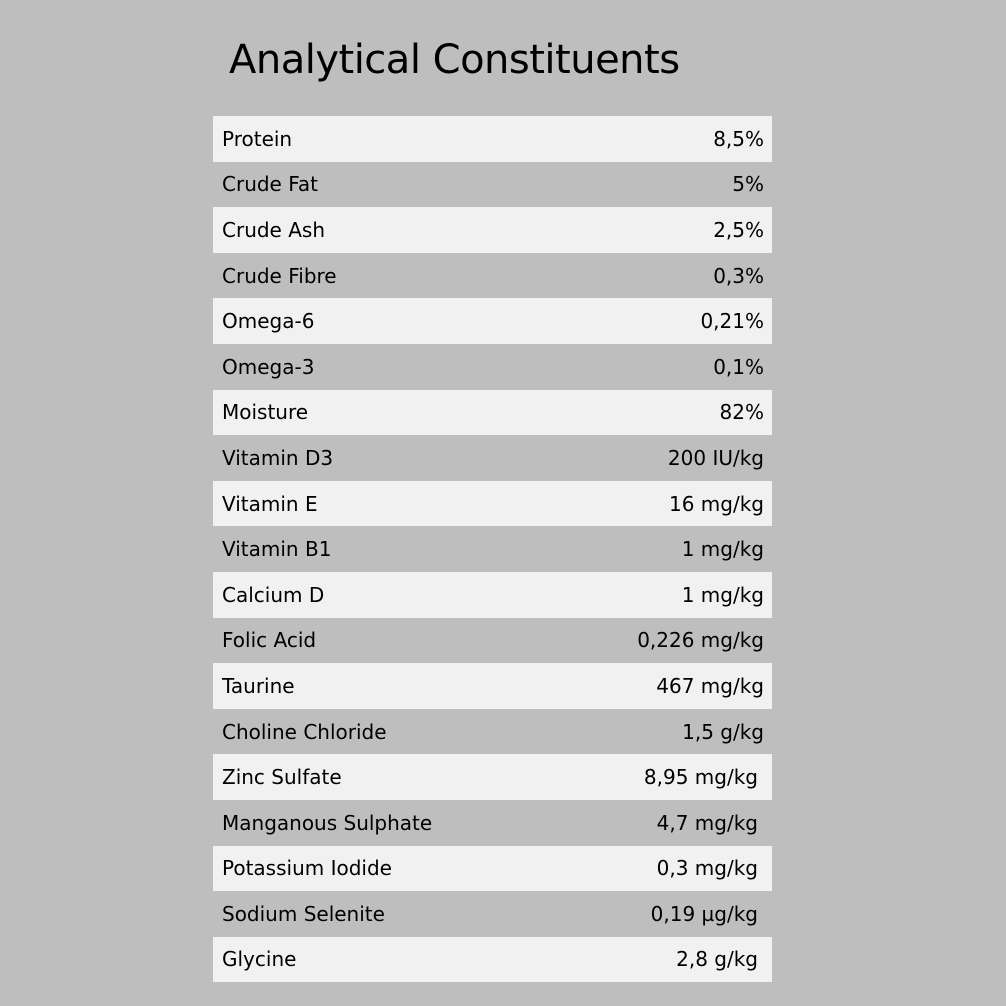  I want to click on row-value: 5%, so click(748, 184).